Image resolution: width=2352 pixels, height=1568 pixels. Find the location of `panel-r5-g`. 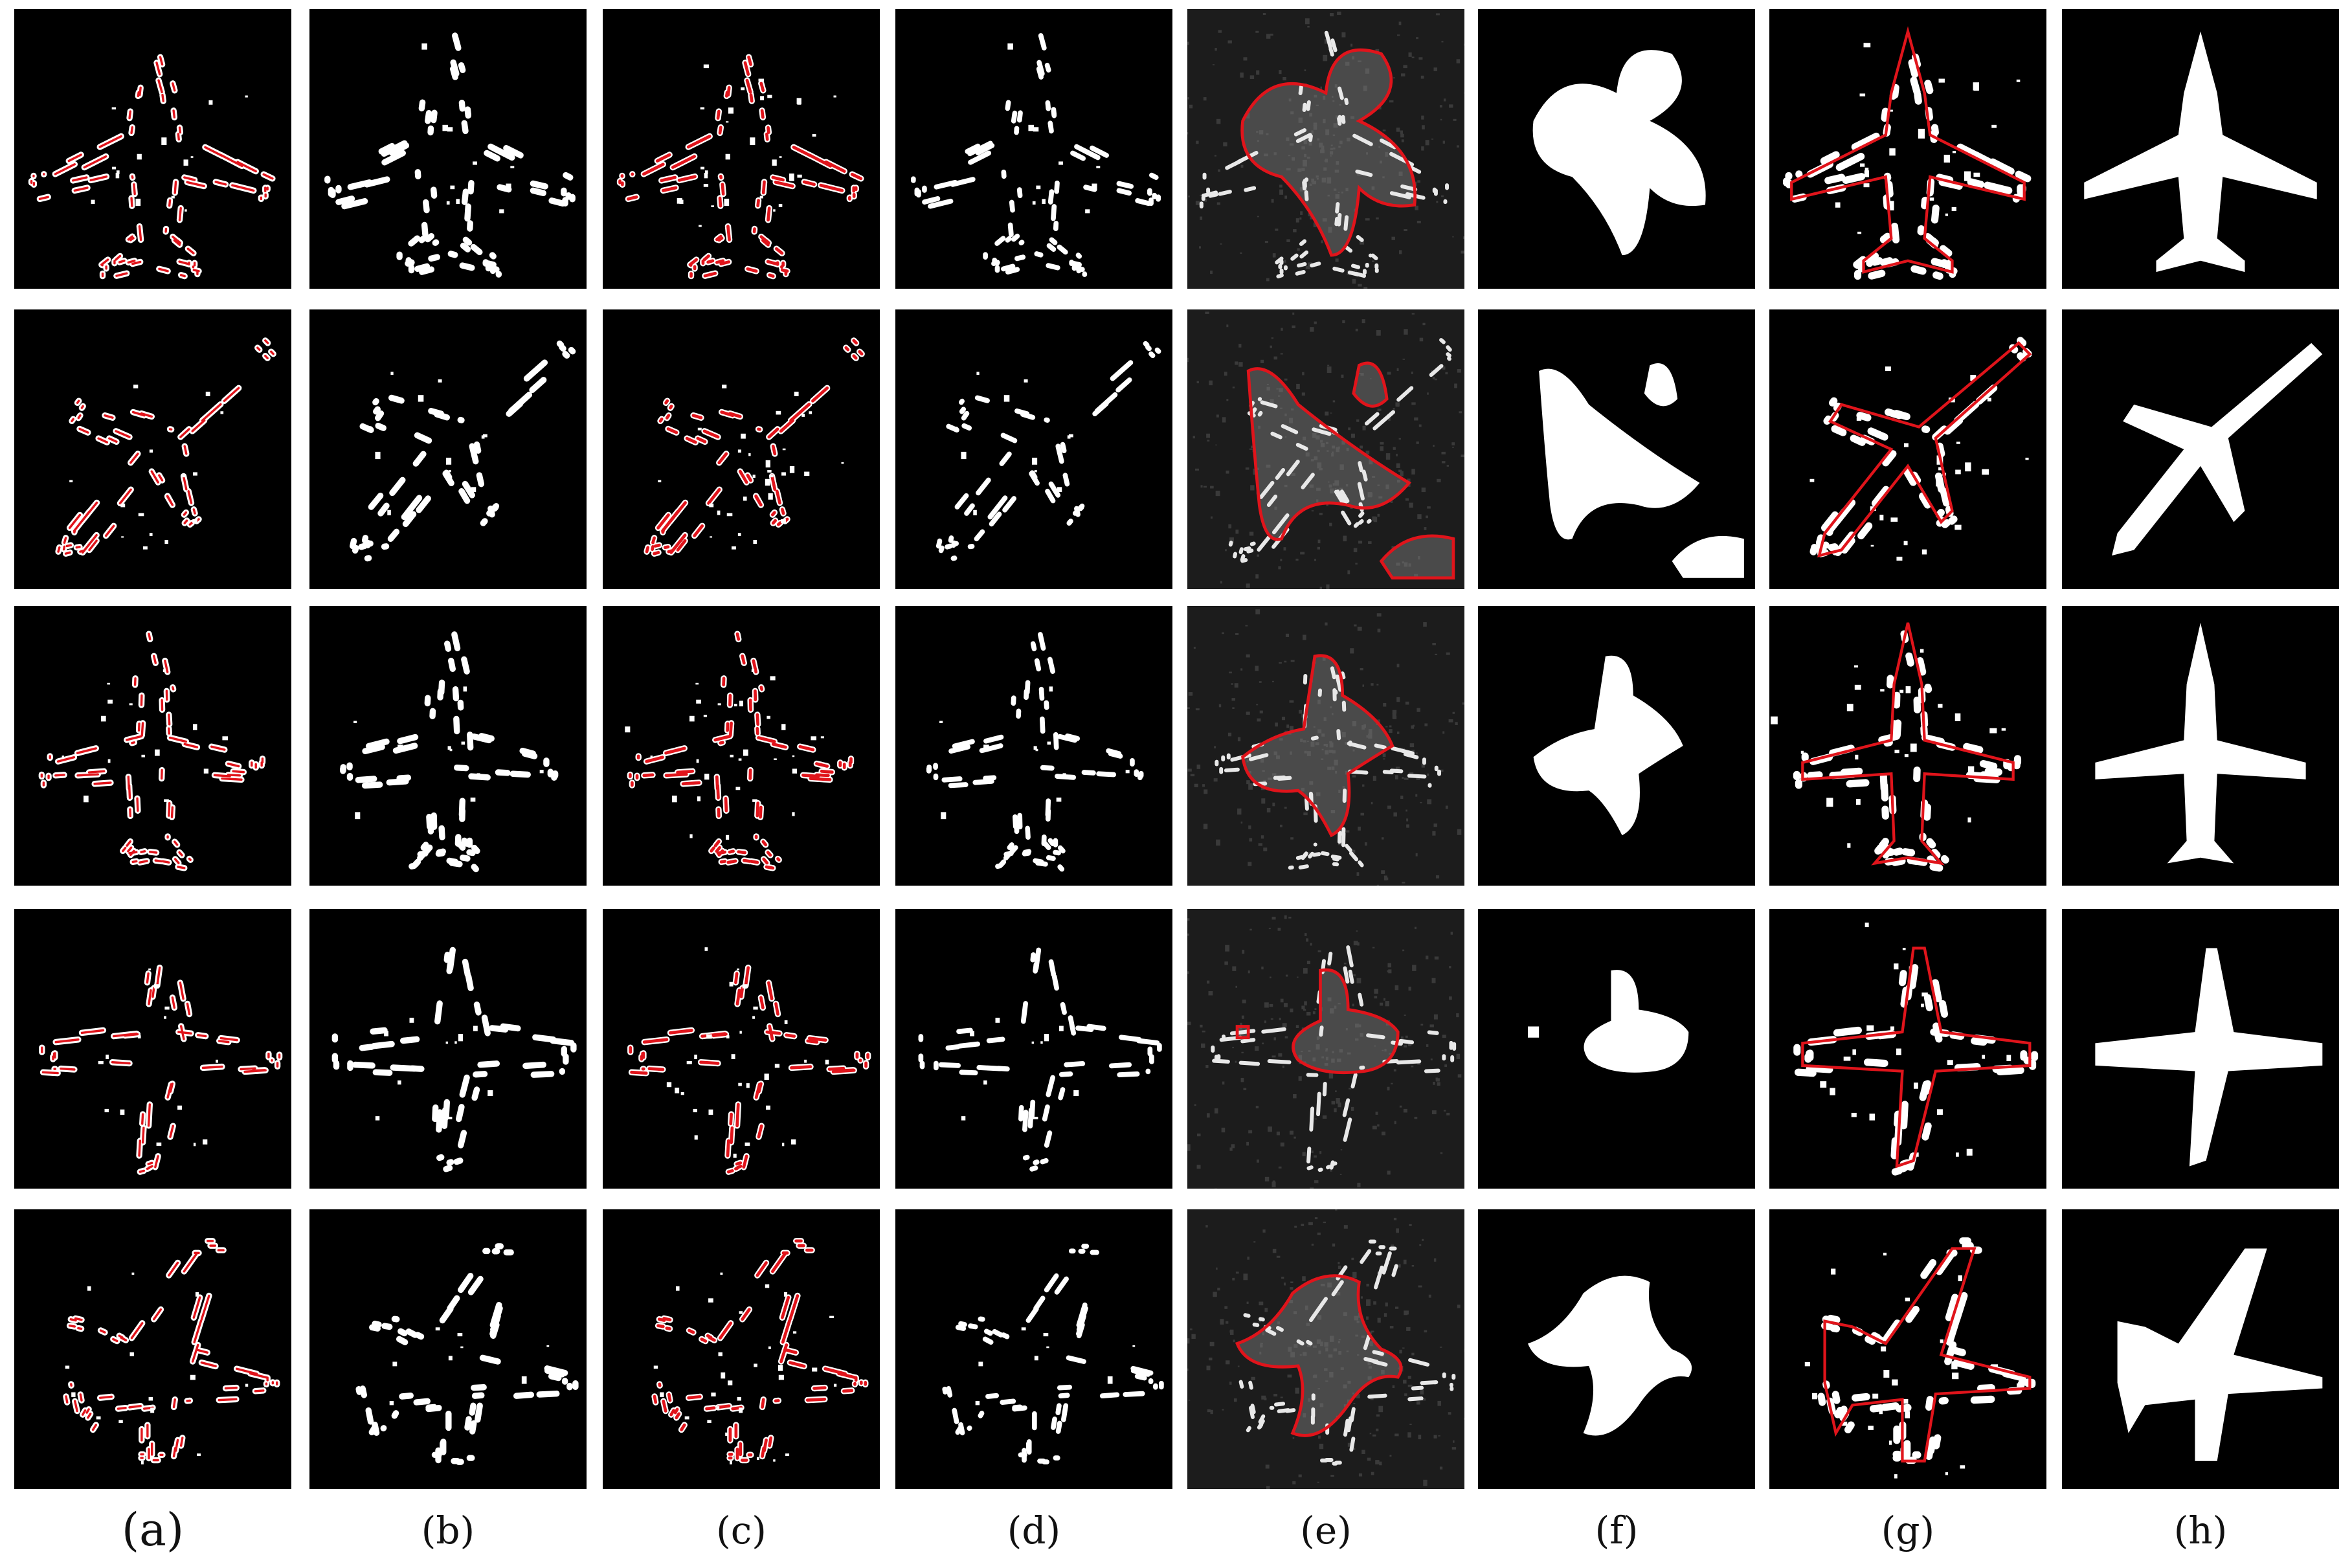

panel-r5-g is located at coordinates (1907, 1349).